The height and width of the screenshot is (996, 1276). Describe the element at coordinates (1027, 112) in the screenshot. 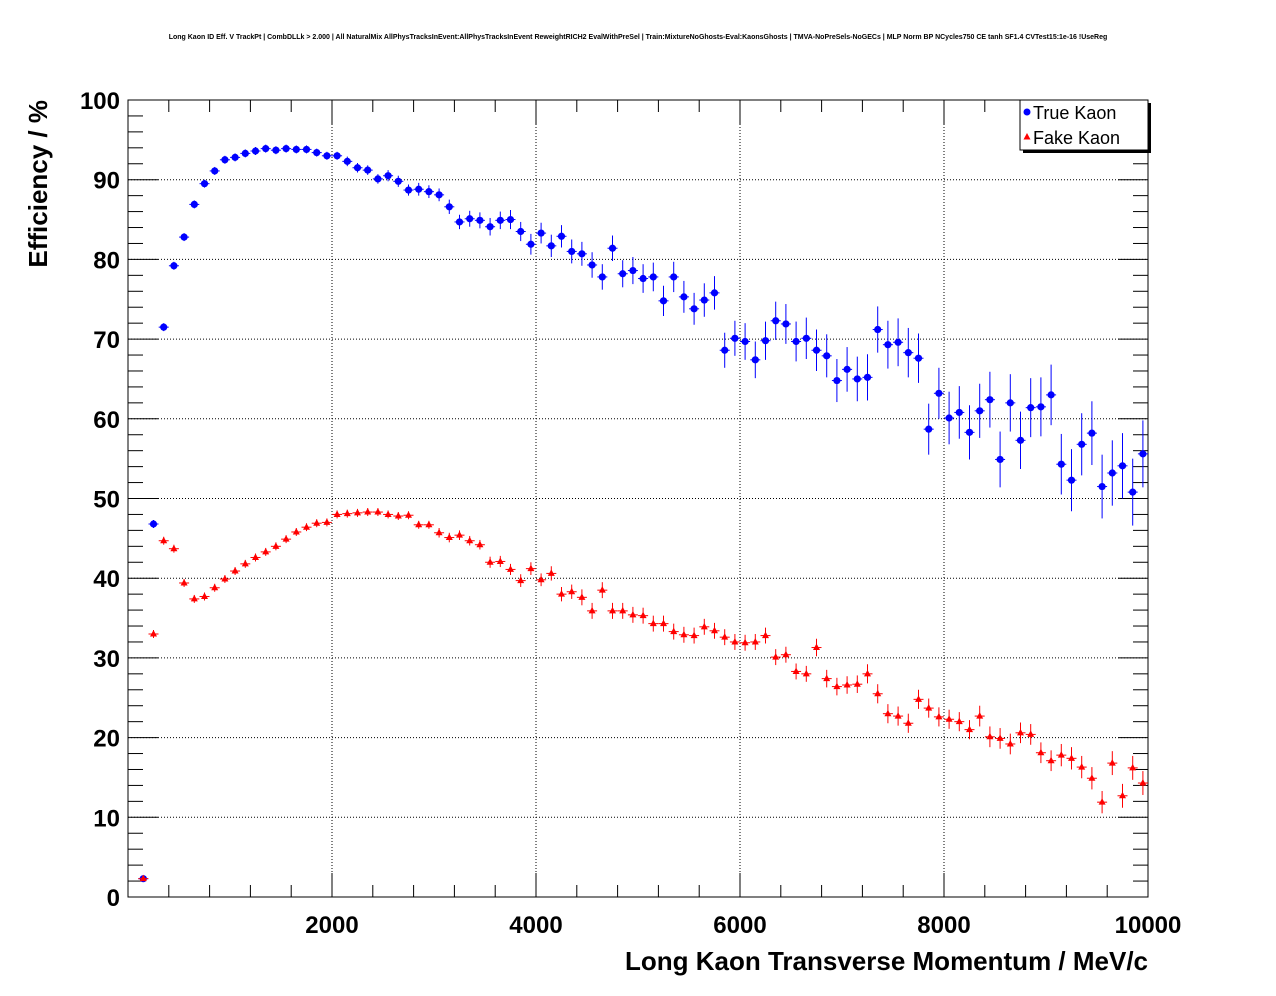

I see `legend-marker` at that location.